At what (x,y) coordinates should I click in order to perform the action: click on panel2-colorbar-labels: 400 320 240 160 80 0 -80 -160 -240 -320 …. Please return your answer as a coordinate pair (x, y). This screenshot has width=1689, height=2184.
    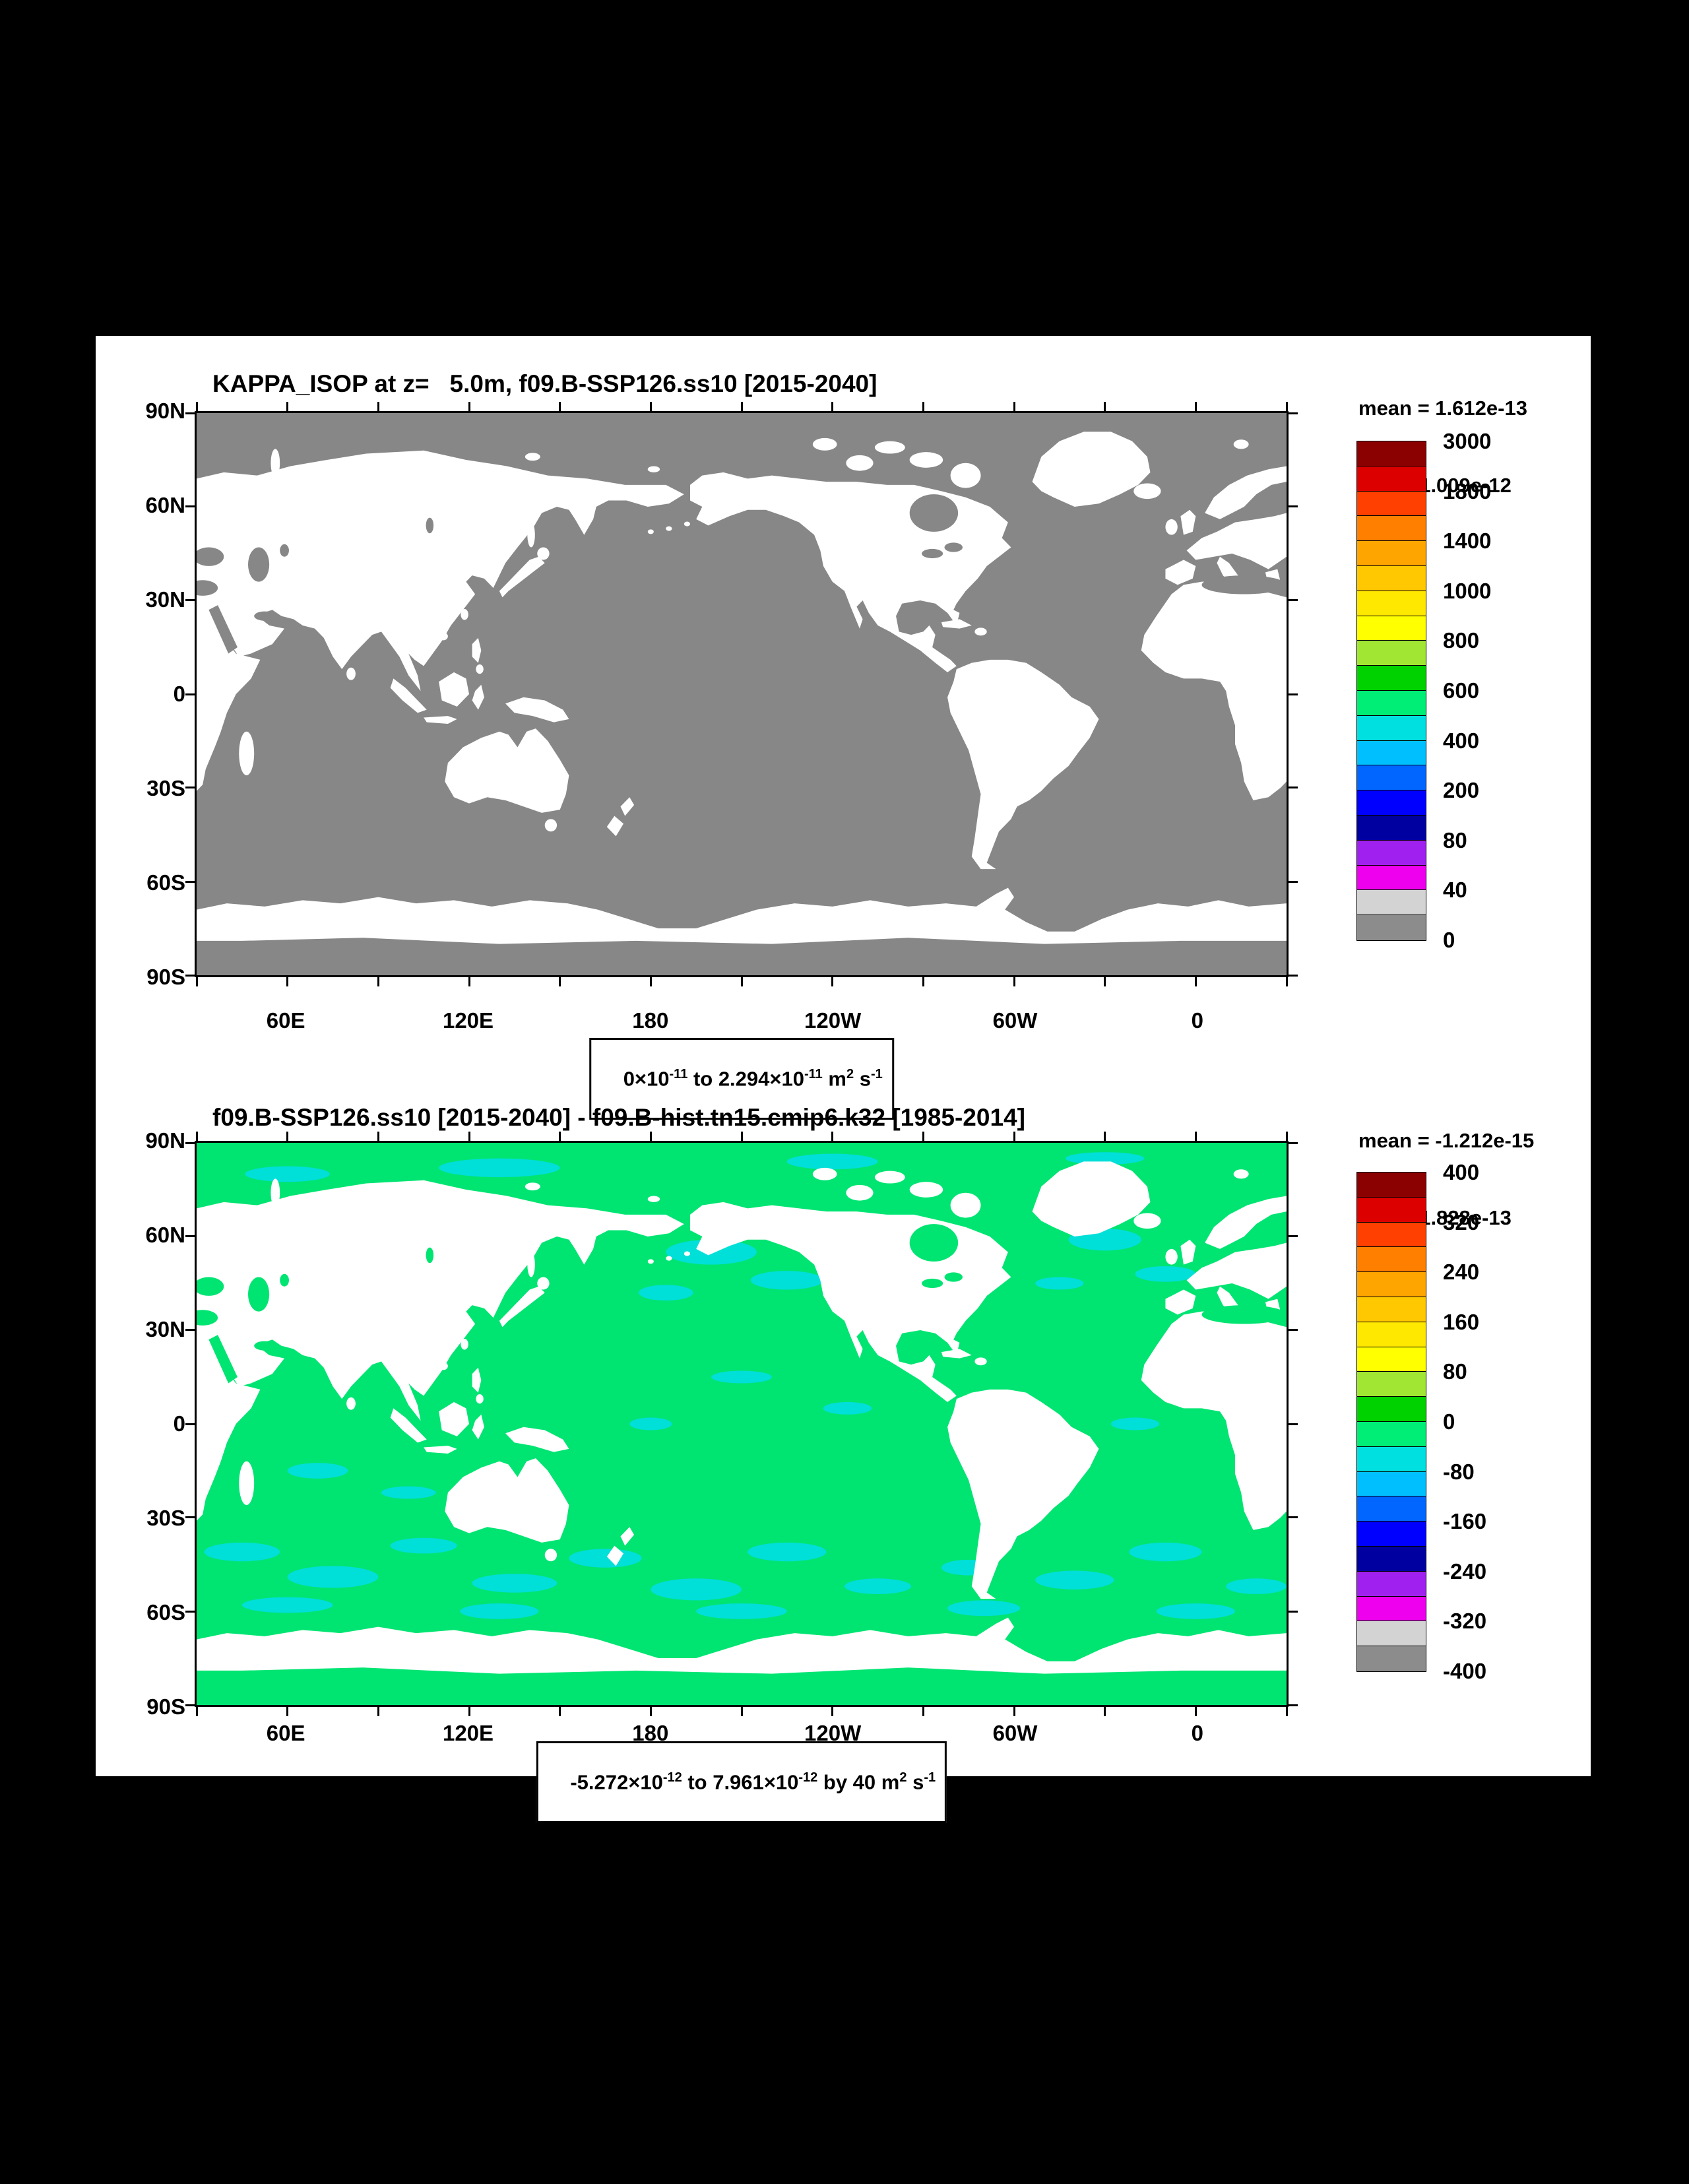
    Looking at the image, I should click on (1495, 1421).